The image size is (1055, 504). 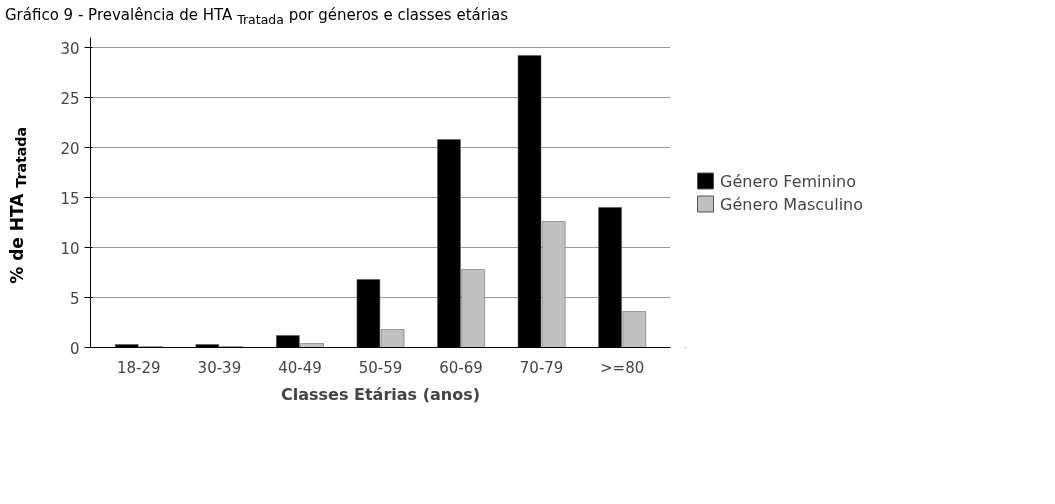 What do you see at coordinates (788, 180) in the screenshot?
I see `legend-label: Género Feminino` at bounding box center [788, 180].